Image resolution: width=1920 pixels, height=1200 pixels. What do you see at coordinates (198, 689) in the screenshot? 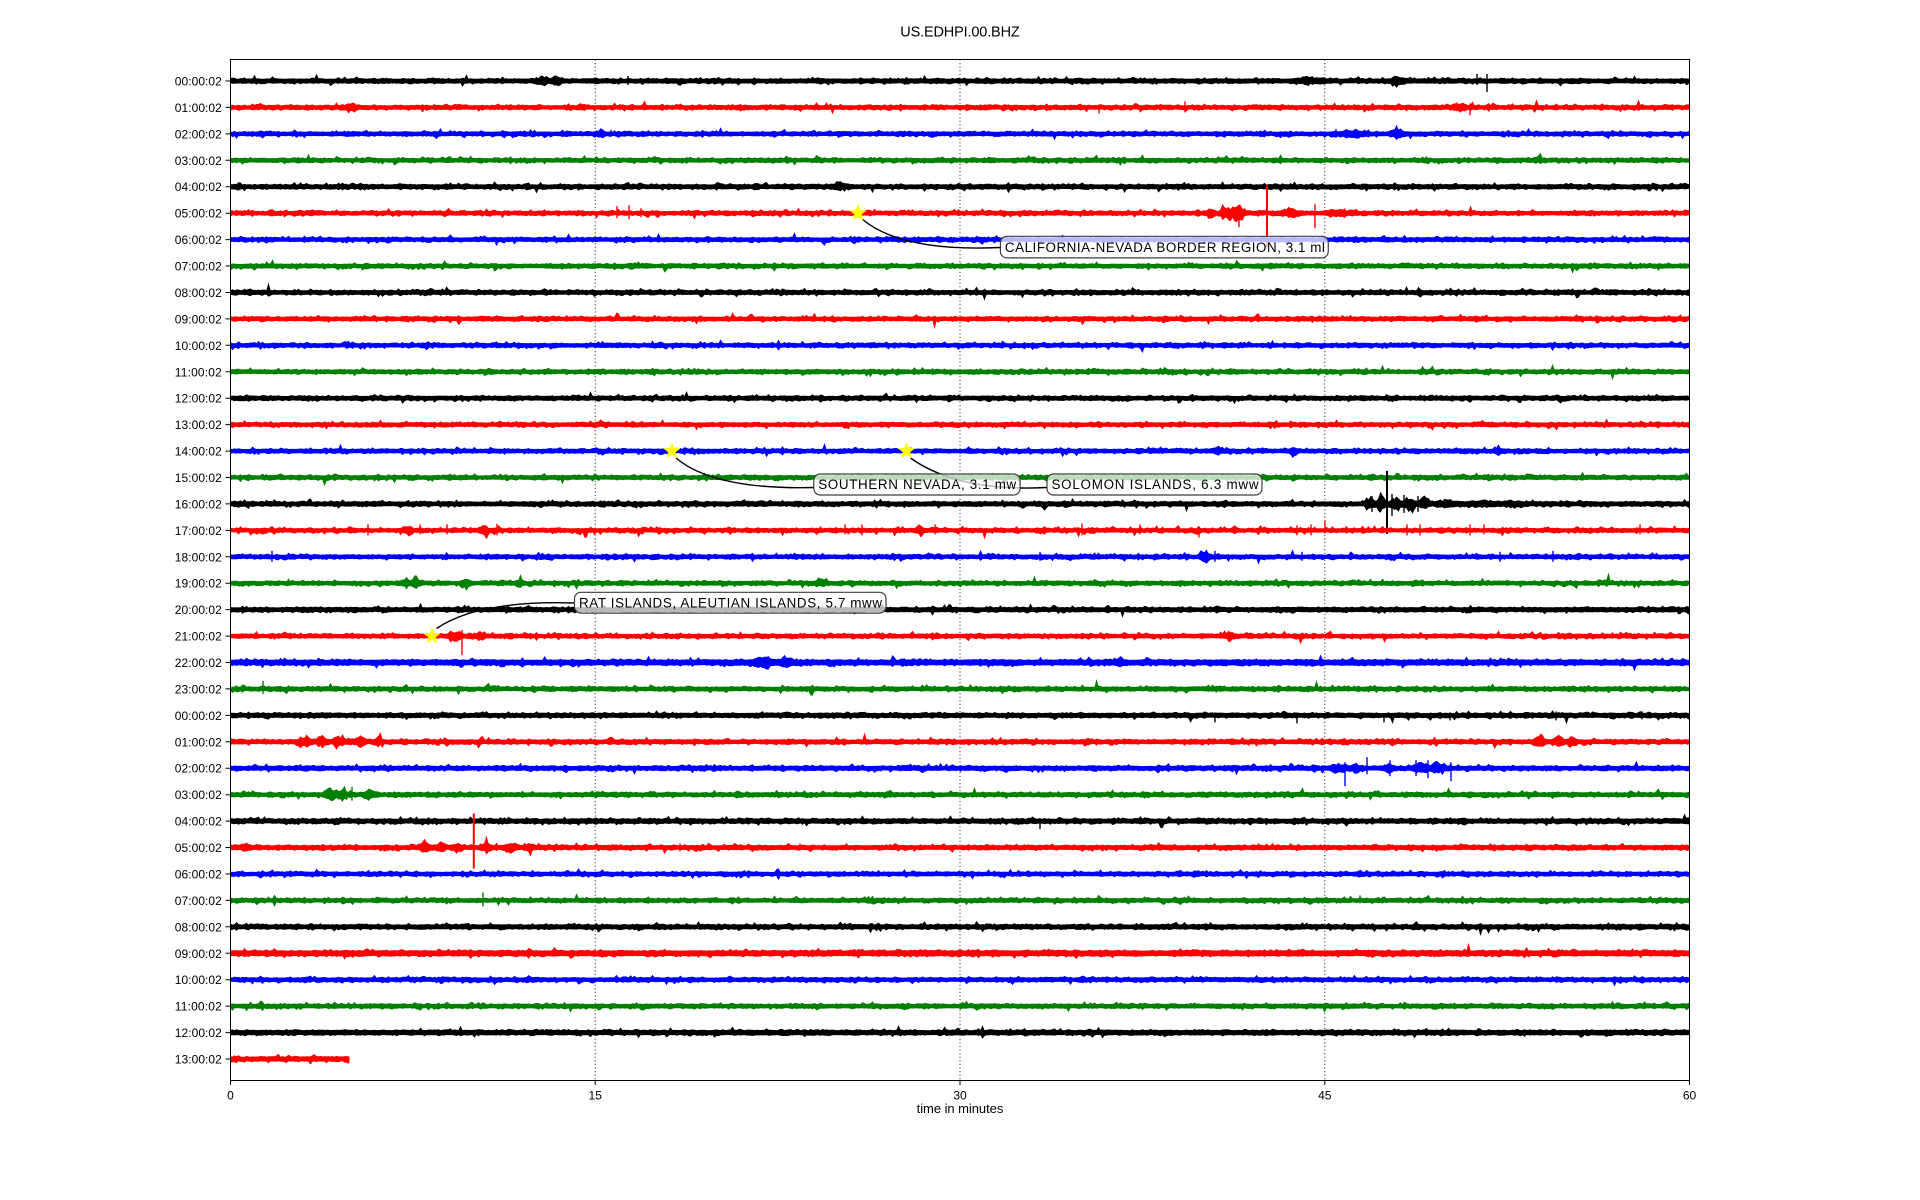
I see `svg-text: 23:00:02` at bounding box center [198, 689].